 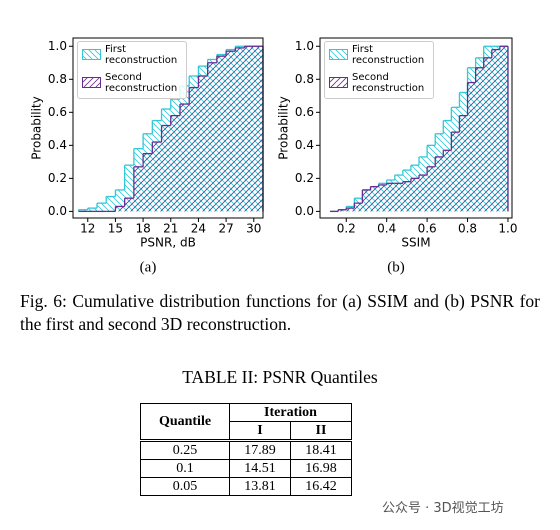 What do you see at coordinates (321, 450) in the screenshot?
I see `table-cell: 18.41` at bounding box center [321, 450].